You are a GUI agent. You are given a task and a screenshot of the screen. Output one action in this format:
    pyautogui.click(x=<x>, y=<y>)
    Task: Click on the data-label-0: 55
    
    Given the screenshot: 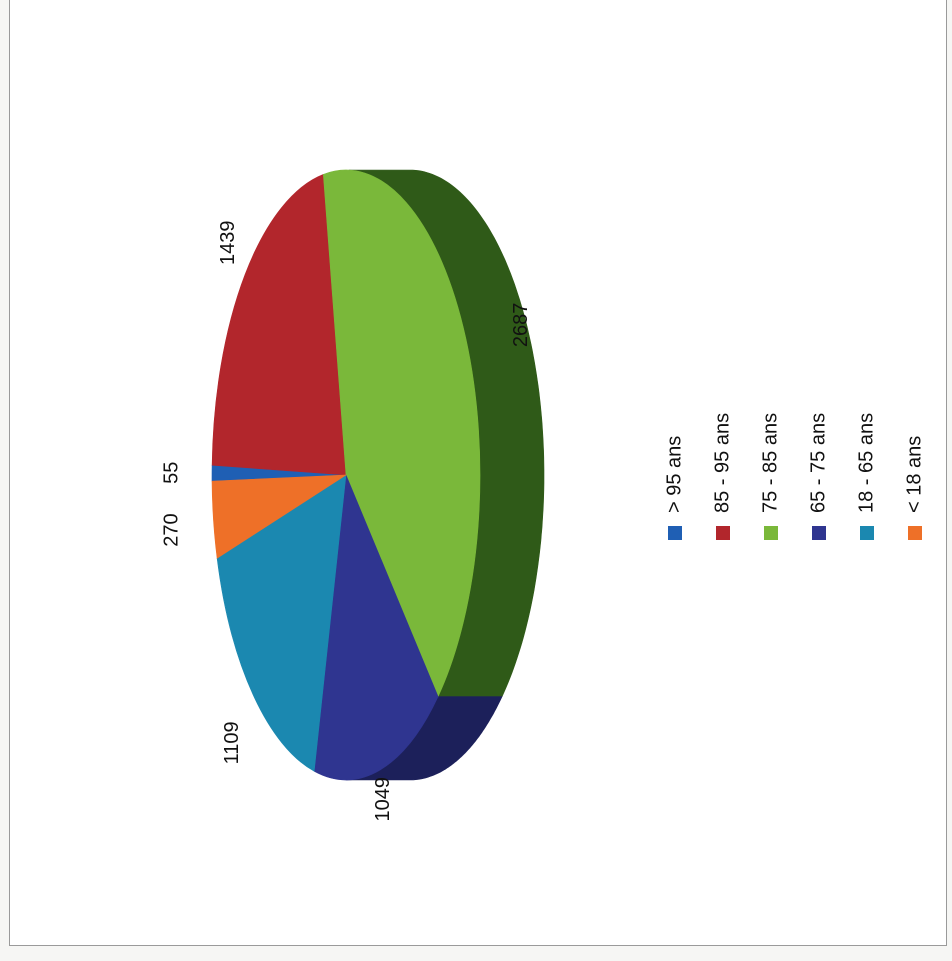 What is the action you would take?
    pyautogui.click(x=171, y=473)
    